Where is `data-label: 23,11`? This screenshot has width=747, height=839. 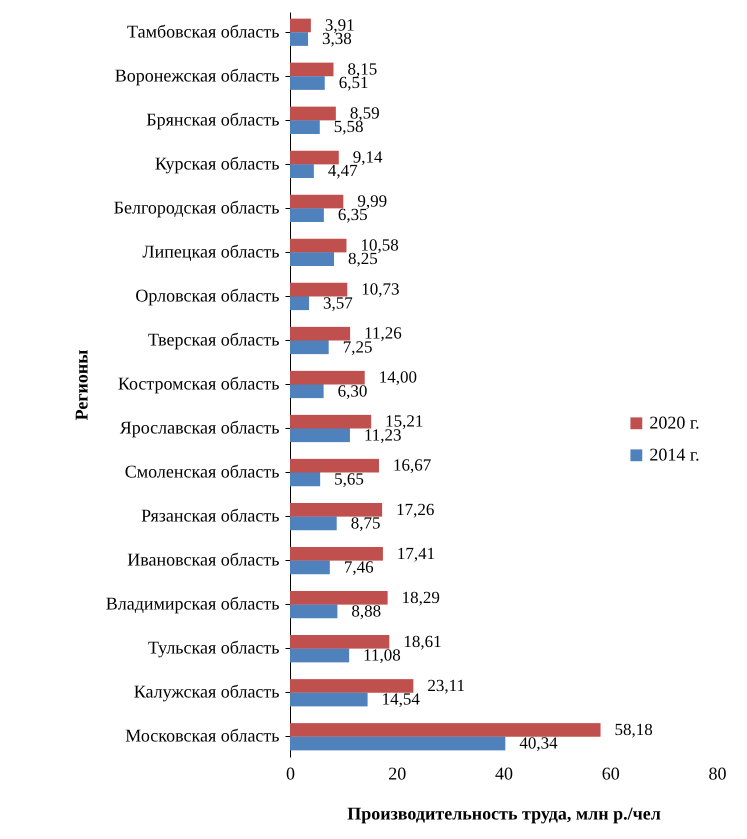
data-label: 23,11 is located at coordinates (446, 685).